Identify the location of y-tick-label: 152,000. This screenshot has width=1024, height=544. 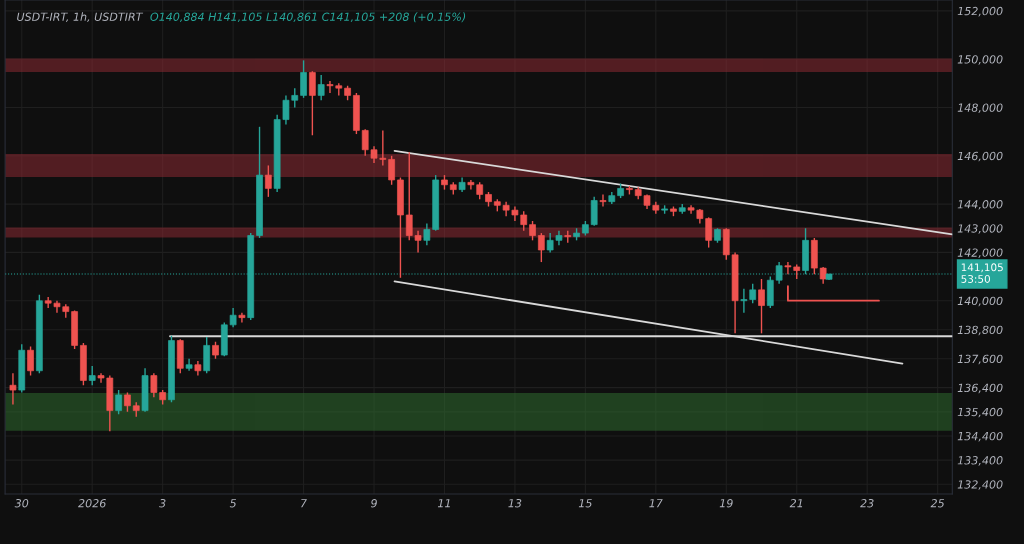
(980, 11).